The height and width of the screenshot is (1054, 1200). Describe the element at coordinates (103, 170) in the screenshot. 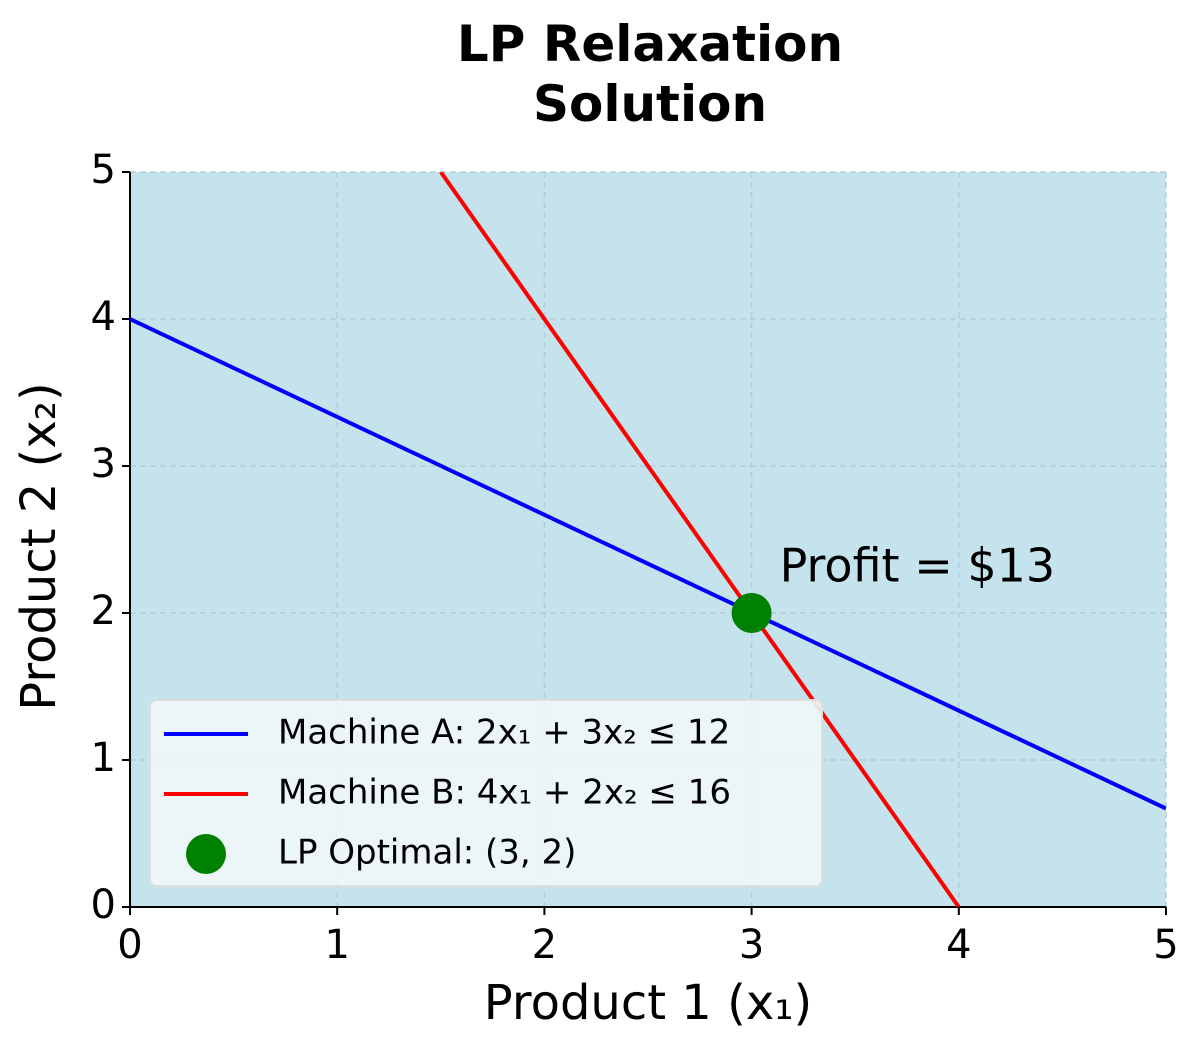

I see `y-tick-label: 5` at that location.